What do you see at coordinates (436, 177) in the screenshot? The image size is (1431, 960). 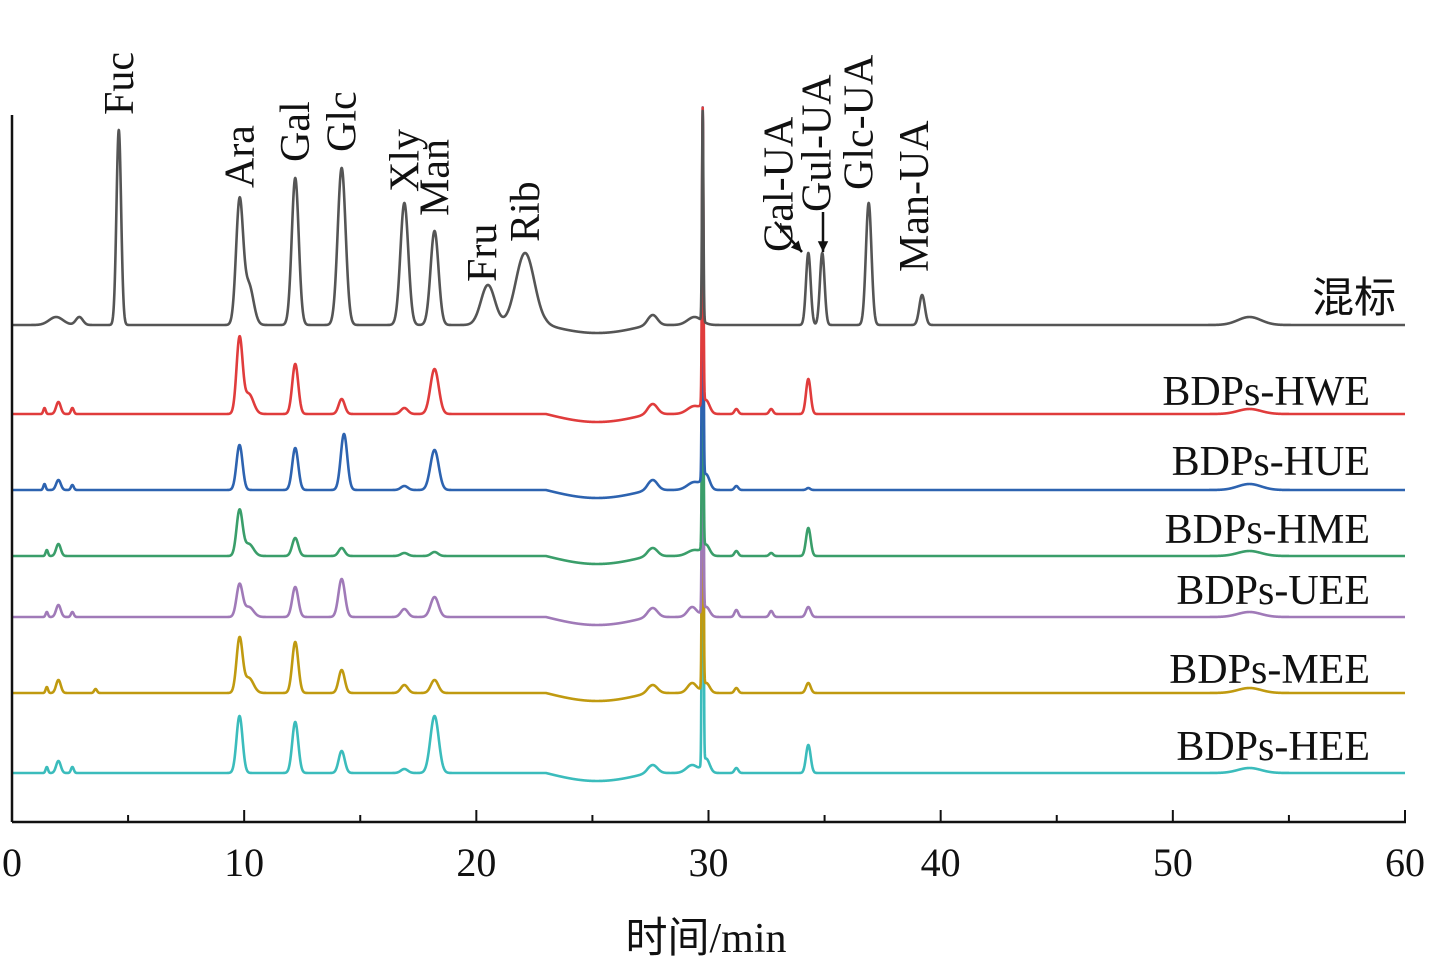 I see `peak-label-man: Man` at bounding box center [436, 177].